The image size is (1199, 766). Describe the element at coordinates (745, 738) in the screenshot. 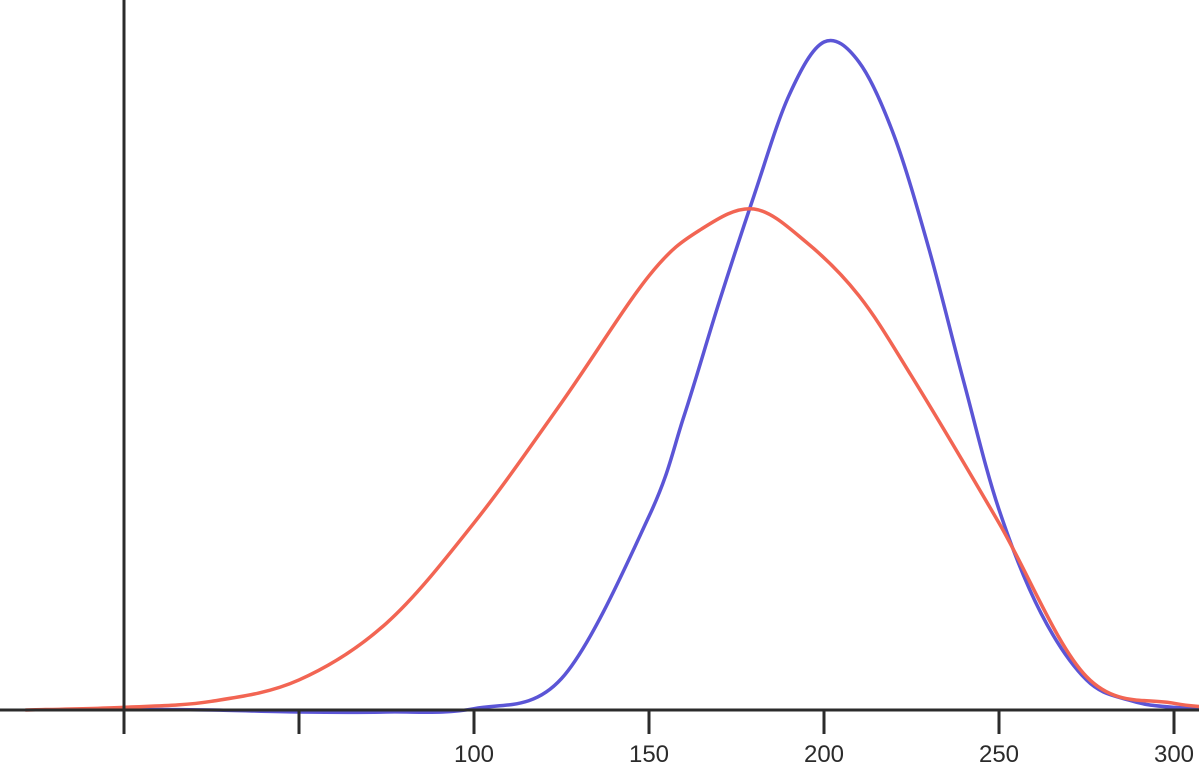

I see `x-axis-ticks: 100150200250300350` at that location.